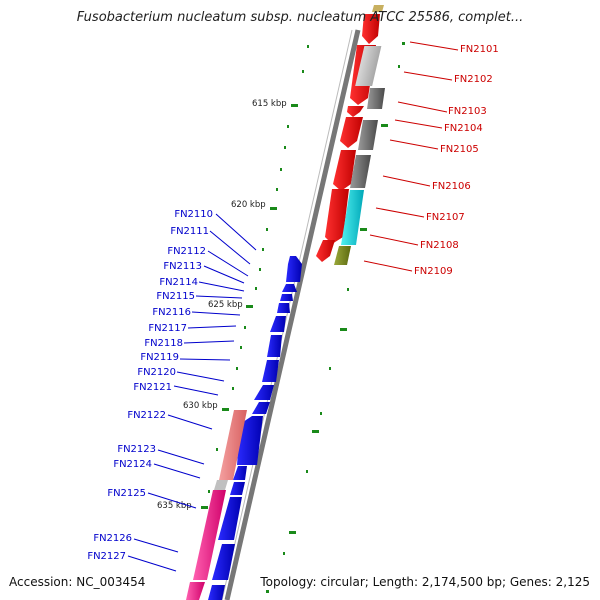 The width and height of the screenshot is (600, 600). I want to click on gene-label: FN2104, so click(463, 128).